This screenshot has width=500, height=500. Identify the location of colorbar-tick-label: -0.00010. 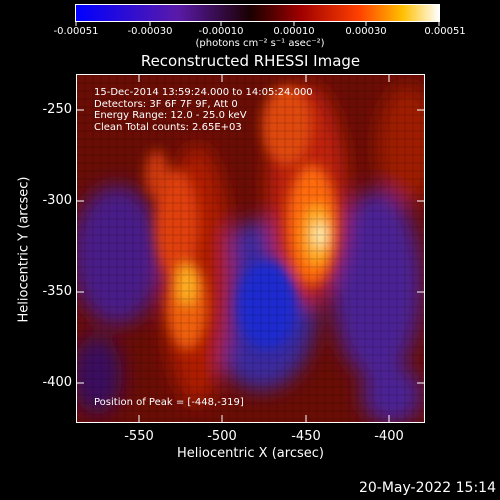
(221, 31).